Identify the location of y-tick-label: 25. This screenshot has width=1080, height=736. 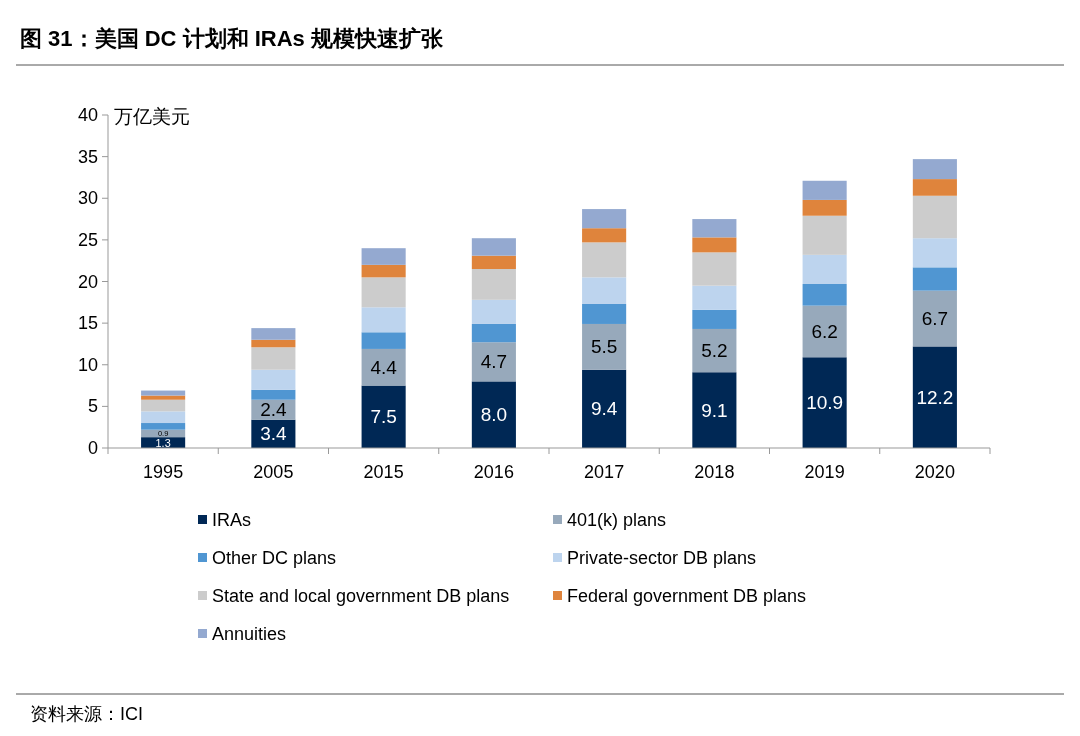
(87, 239).